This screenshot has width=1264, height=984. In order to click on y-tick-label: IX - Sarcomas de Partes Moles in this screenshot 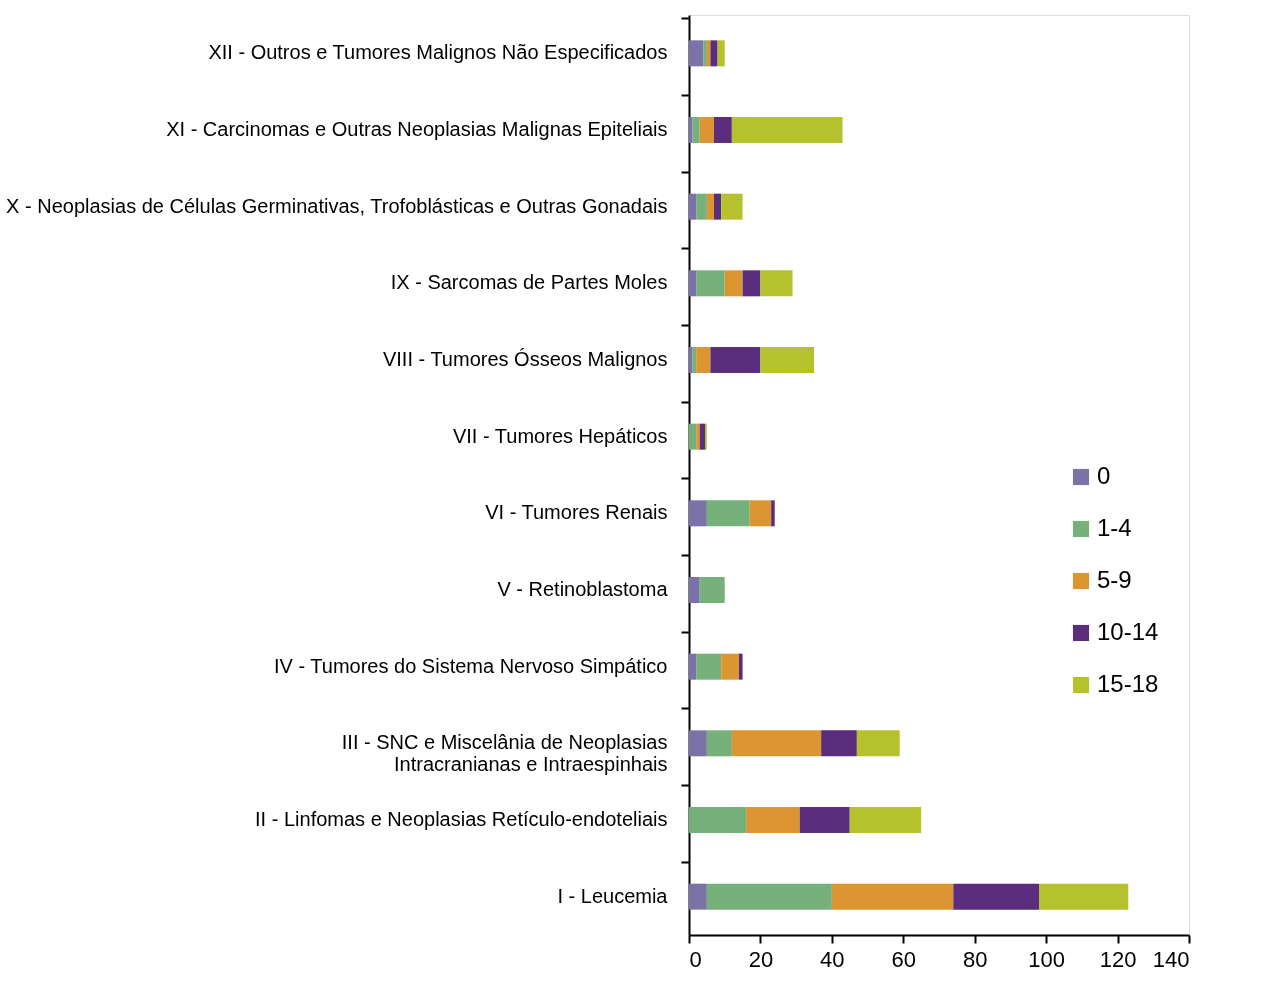, I will do `click(529, 282)`.